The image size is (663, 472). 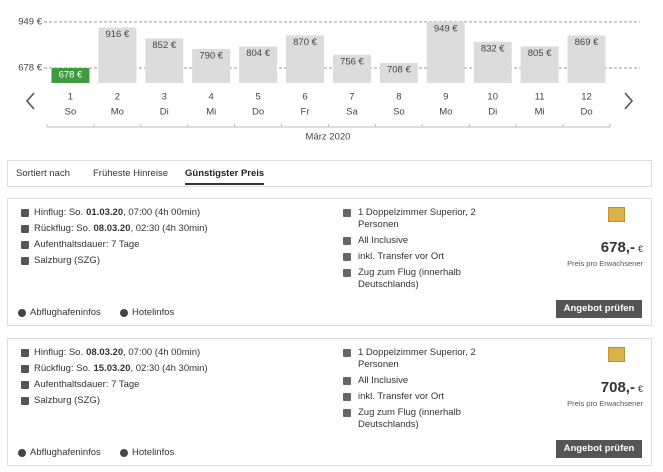 I want to click on x-axis-label: März 2020, so click(x=328, y=137).